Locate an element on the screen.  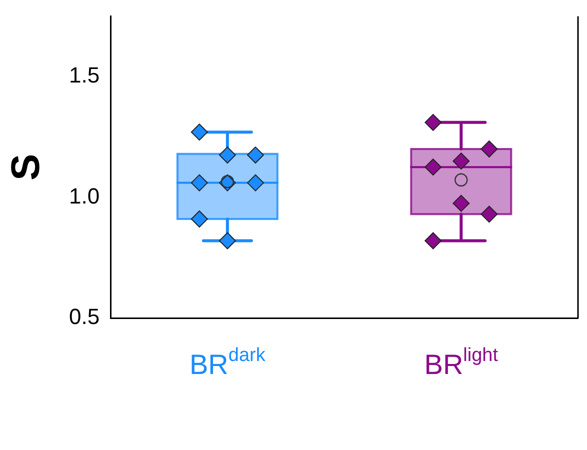
y-tick-label: 1.5 is located at coordinates (84, 75).